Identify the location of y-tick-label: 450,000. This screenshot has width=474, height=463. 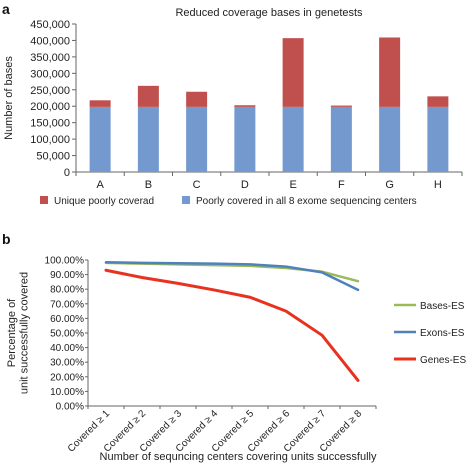
(50, 25).